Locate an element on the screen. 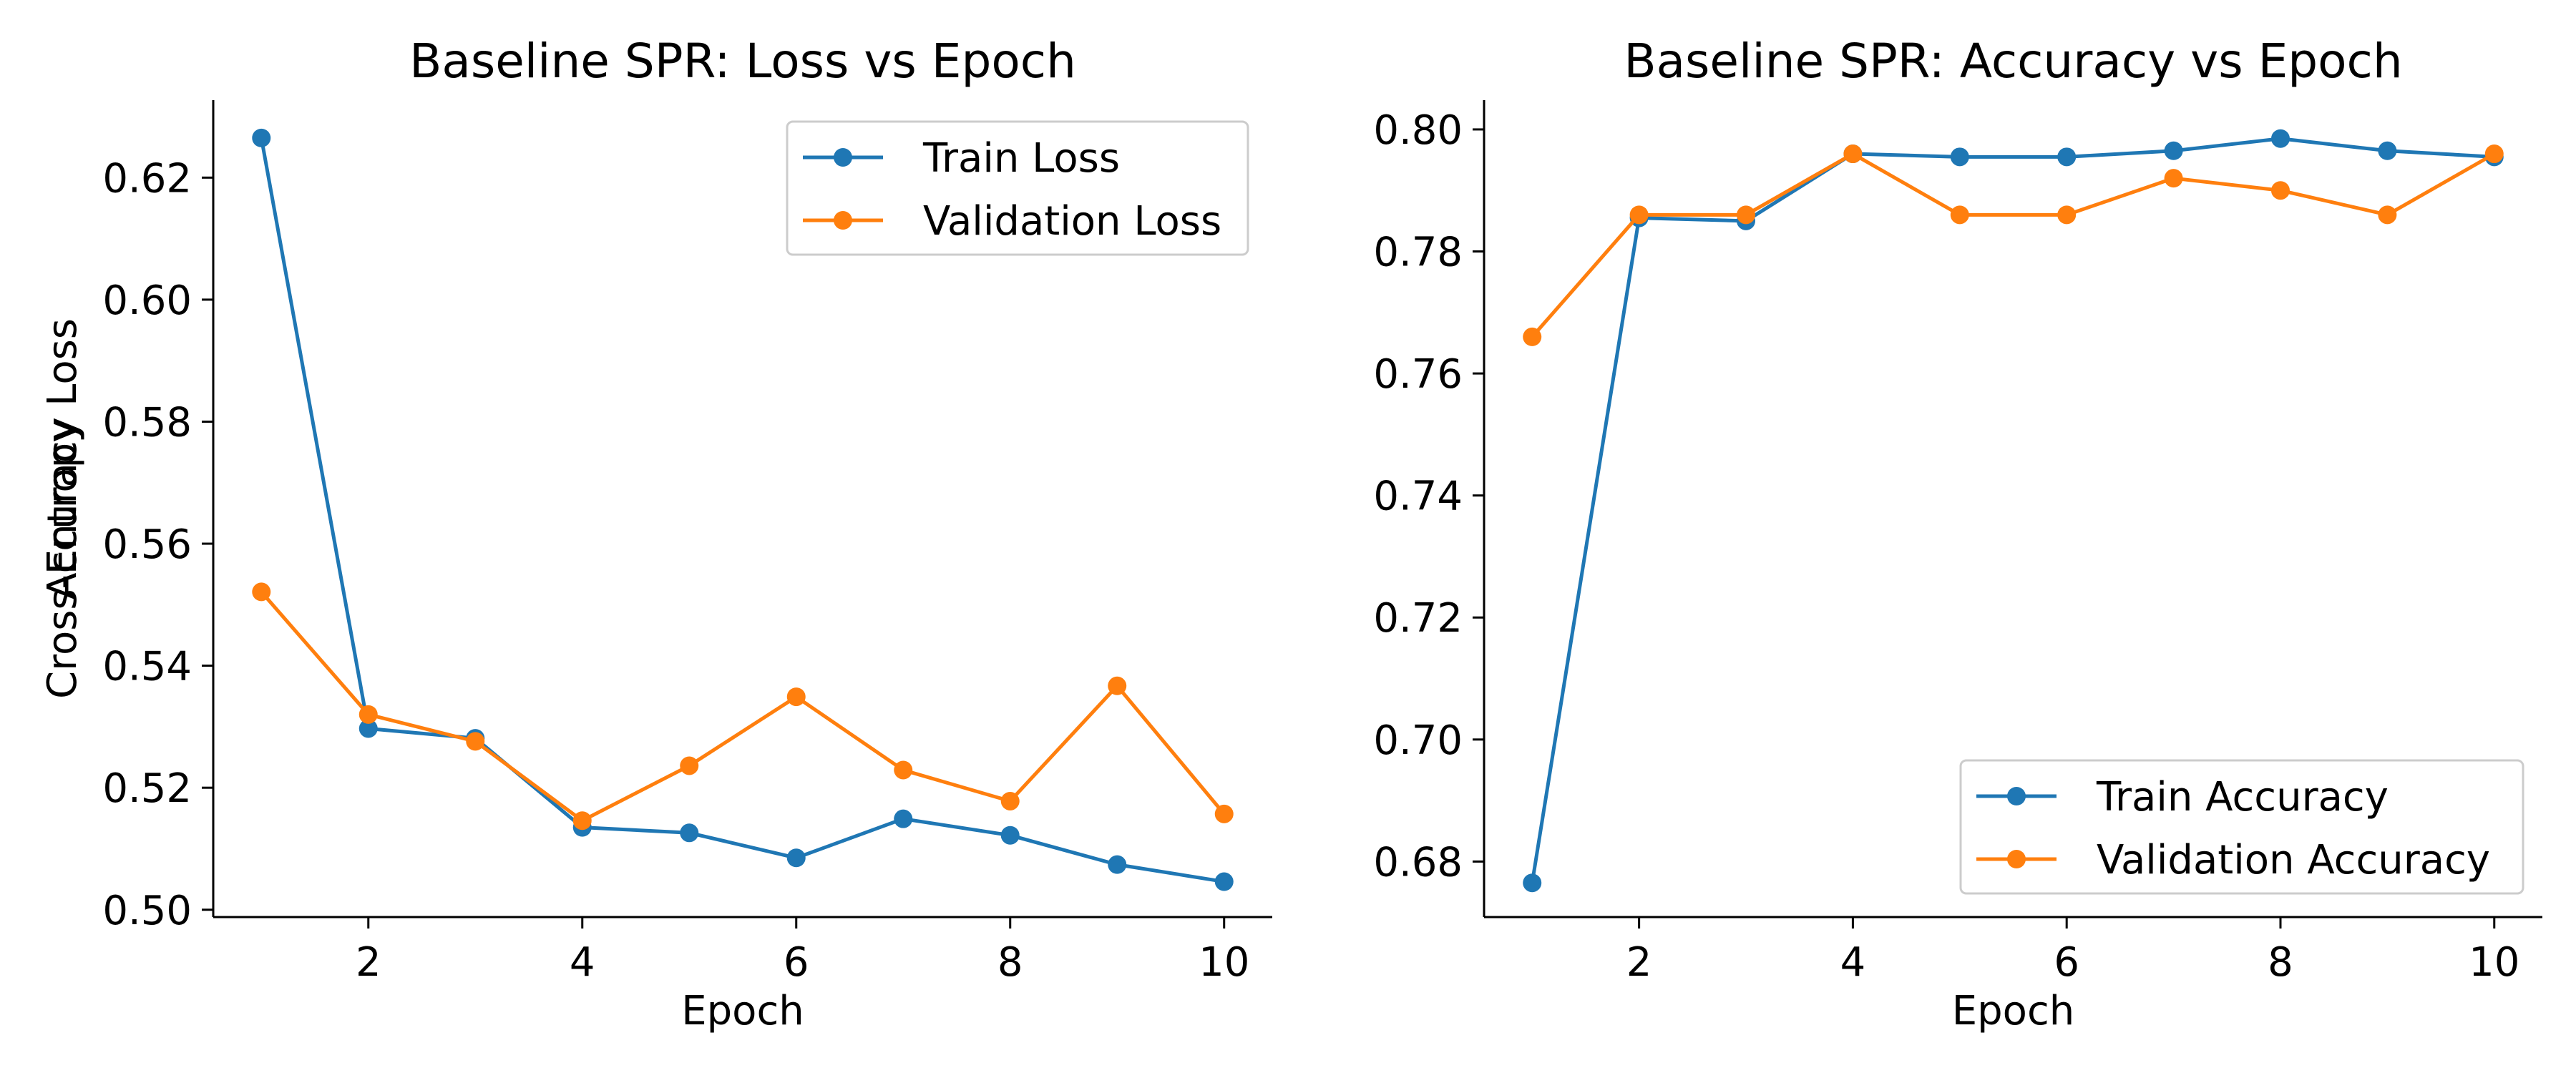 The height and width of the screenshot is (1073, 2576). y-axis-label: Cross-Entropy Loss is located at coordinates (62, 508).